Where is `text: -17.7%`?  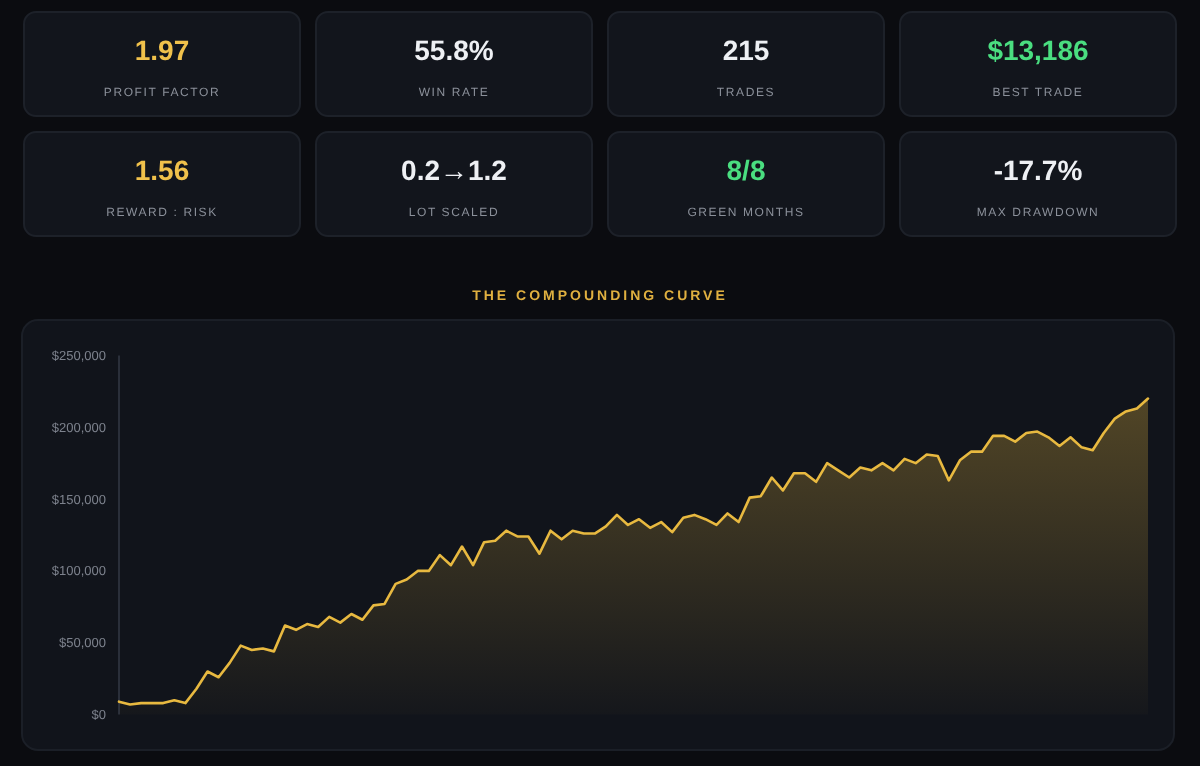 text: -17.7% is located at coordinates (1038, 170).